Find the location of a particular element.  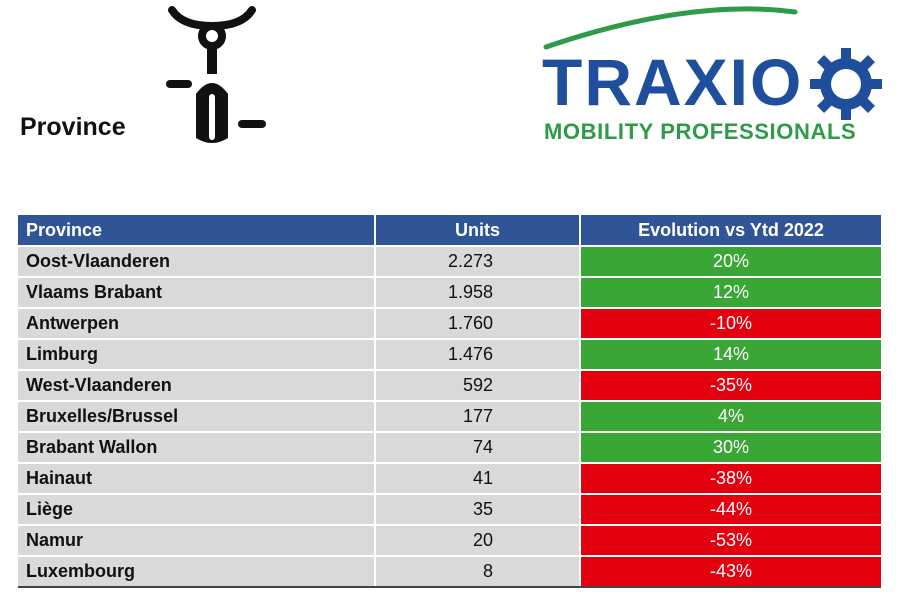

evolution-cell: -43% is located at coordinates (730, 571).